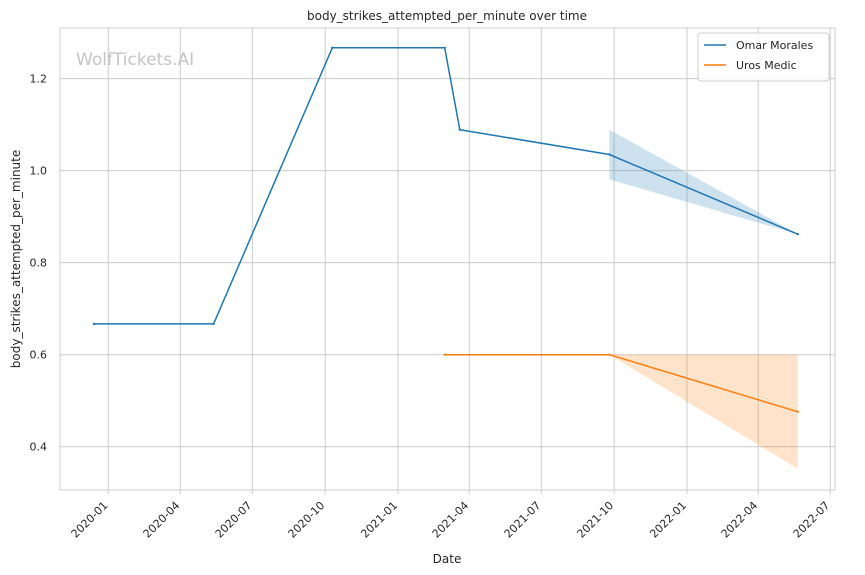 The width and height of the screenshot is (865, 575). Describe the element at coordinates (447, 559) in the screenshot. I see `x-axis-label: Date` at that location.